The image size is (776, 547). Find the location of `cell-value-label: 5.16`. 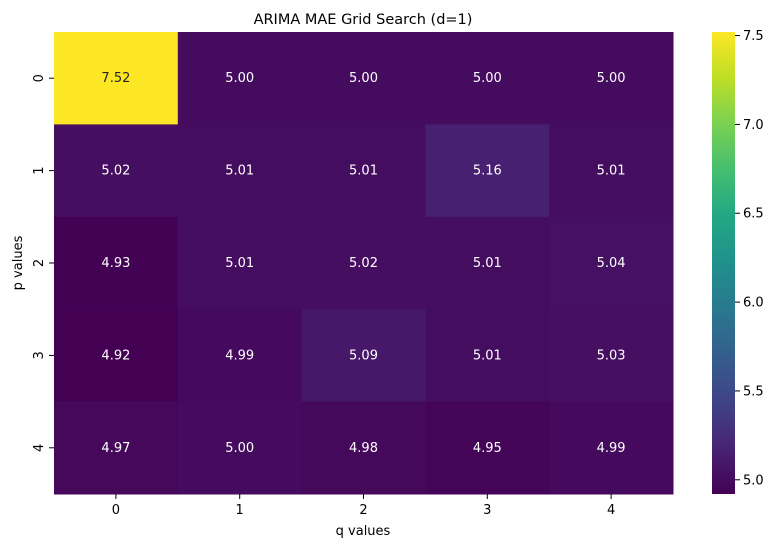

cell-value-label: 5.16 is located at coordinates (487, 171).